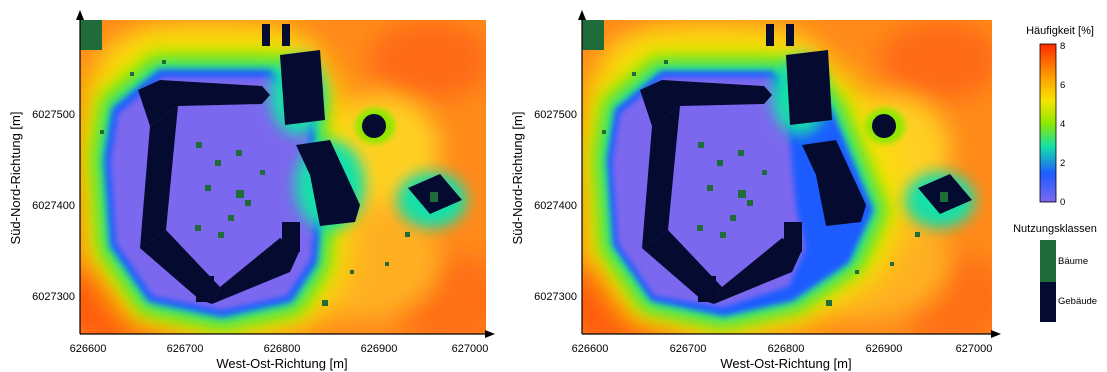 This screenshot has width=1107, height=372. Describe the element at coordinates (715, 192) in the screenshot. I see `fortress-building-right` at that location.